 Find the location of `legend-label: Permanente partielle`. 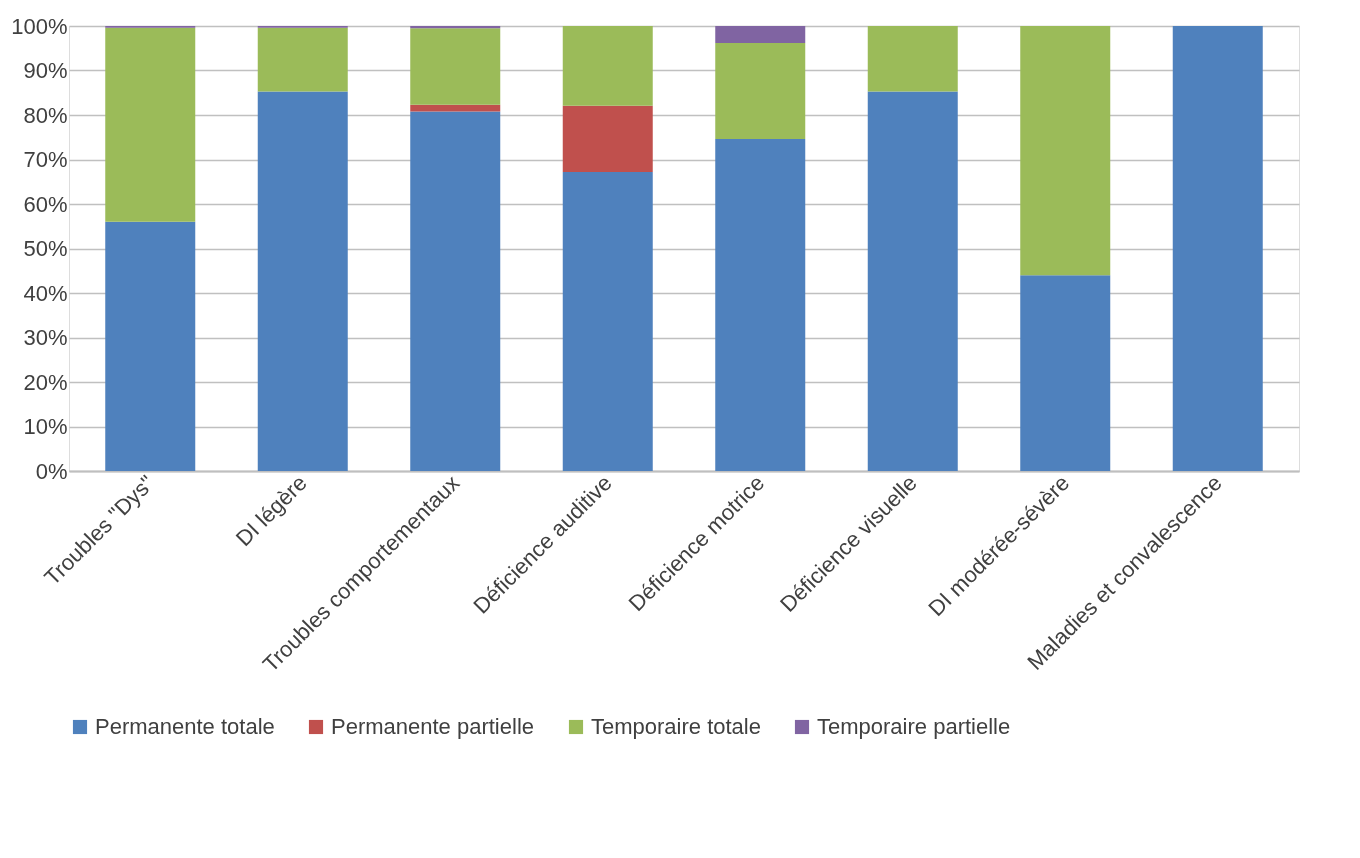

legend-label: Permanente partielle is located at coordinates (433, 726).